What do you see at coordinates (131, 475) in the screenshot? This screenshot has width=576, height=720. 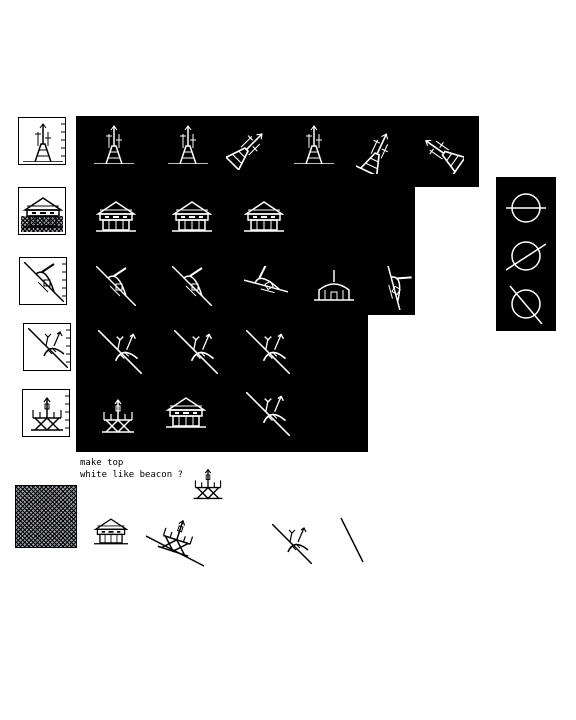 I see `annotation-note-line2: white like beacon ?` at bounding box center [131, 475].